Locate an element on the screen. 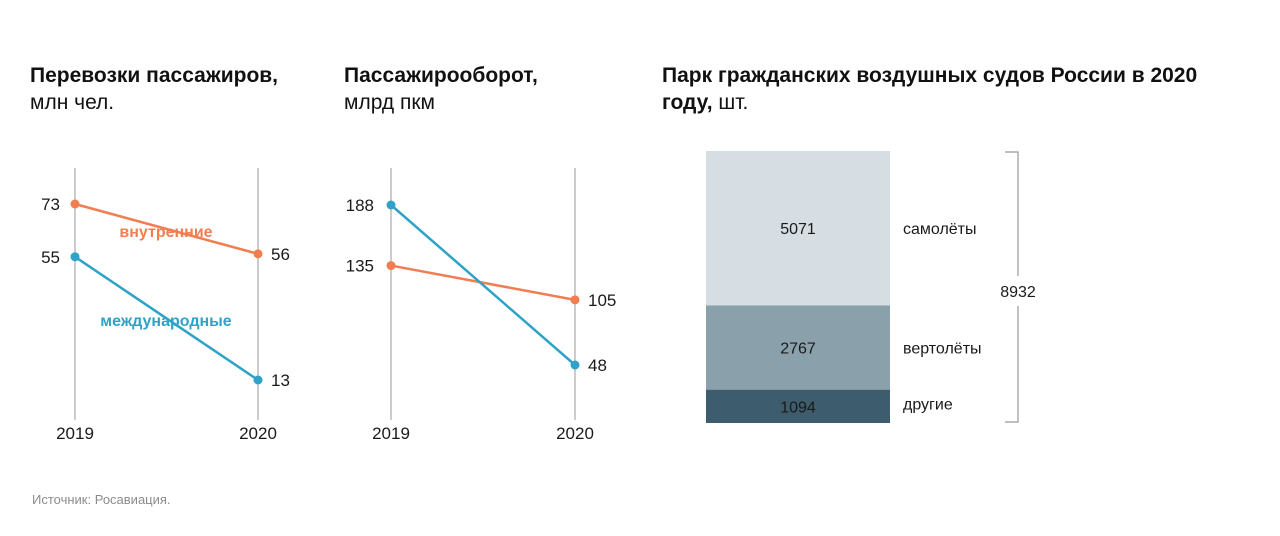  chart3-category-label: самолёты is located at coordinates (940, 229).